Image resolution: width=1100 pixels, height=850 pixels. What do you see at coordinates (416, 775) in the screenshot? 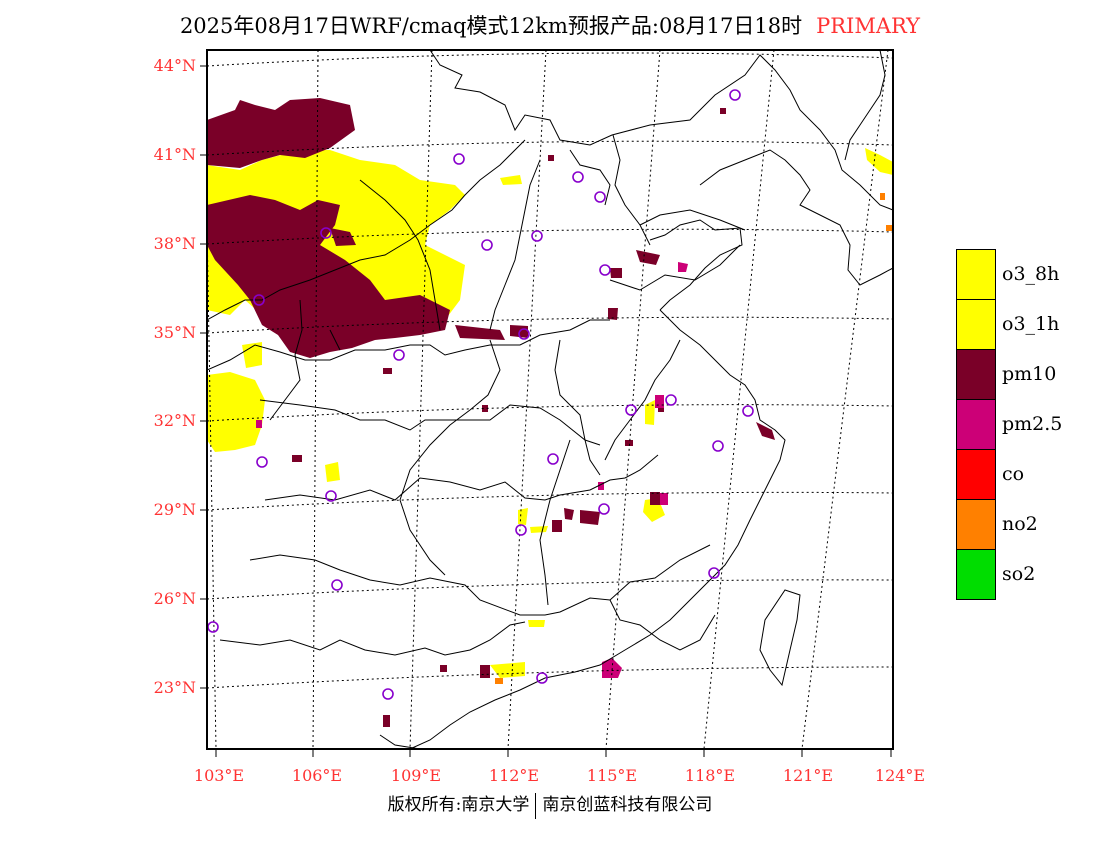
I see `lon-label-109: 109°E` at bounding box center [416, 775].